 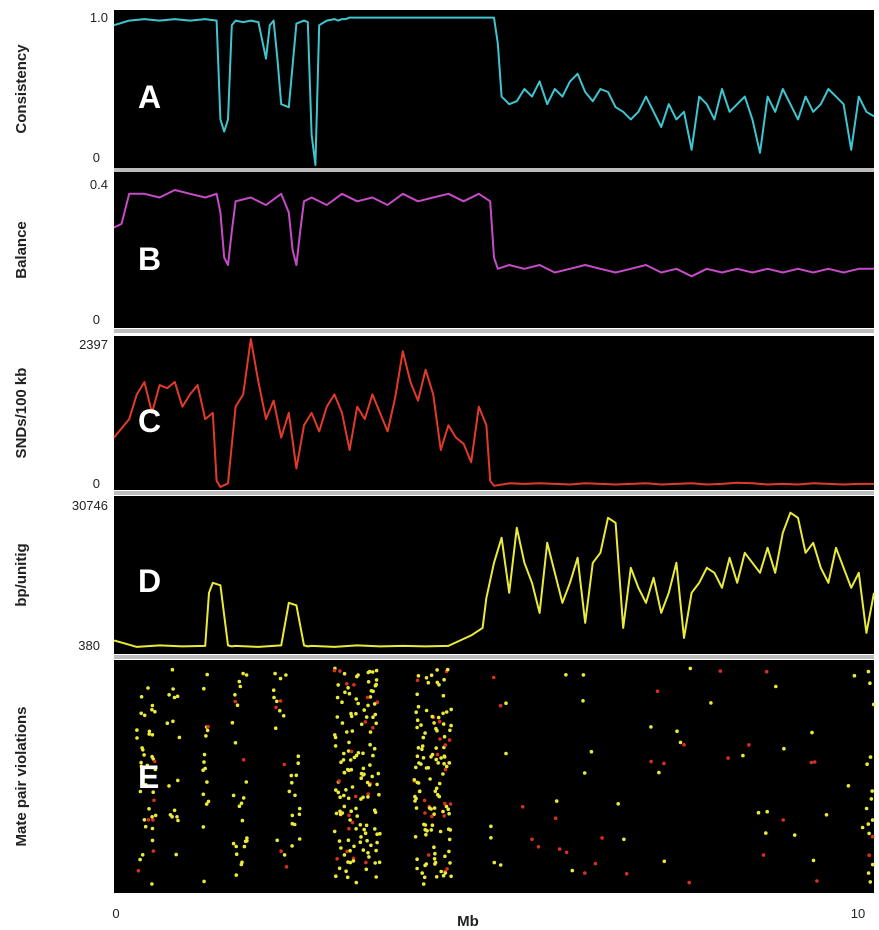 I want to click on panel-a-series-line, so click(x=494, y=91).